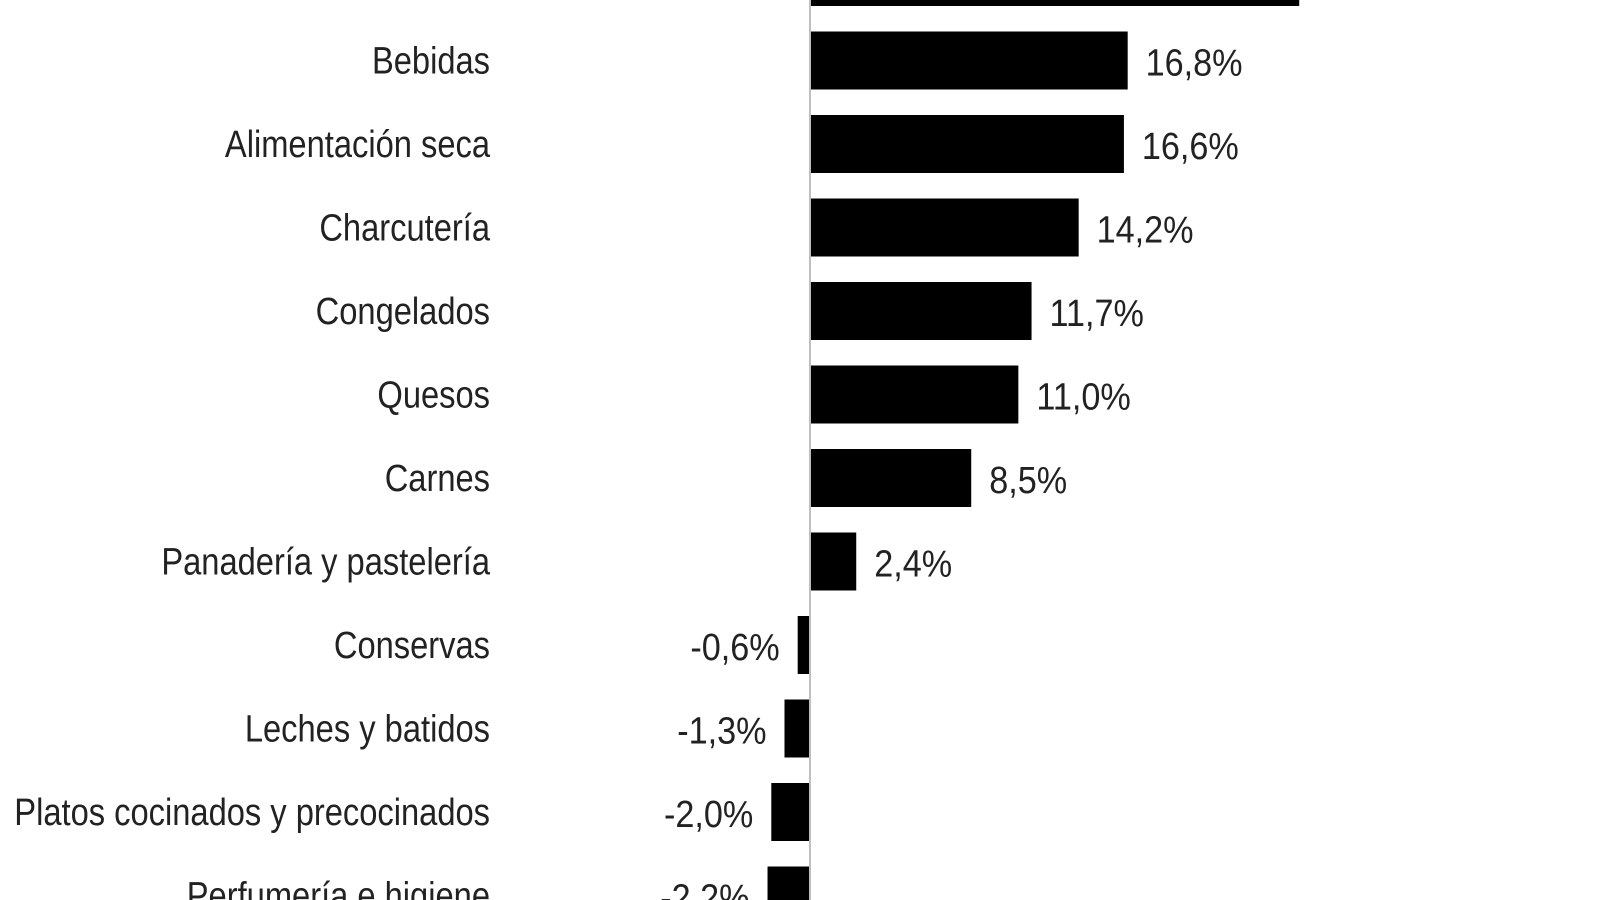 Image resolution: width=1600 pixels, height=900 pixels. What do you see at coordinates (404, 227) in the screenshot?
I see `category-label: Charcutería` at bounding box center [404, 227].